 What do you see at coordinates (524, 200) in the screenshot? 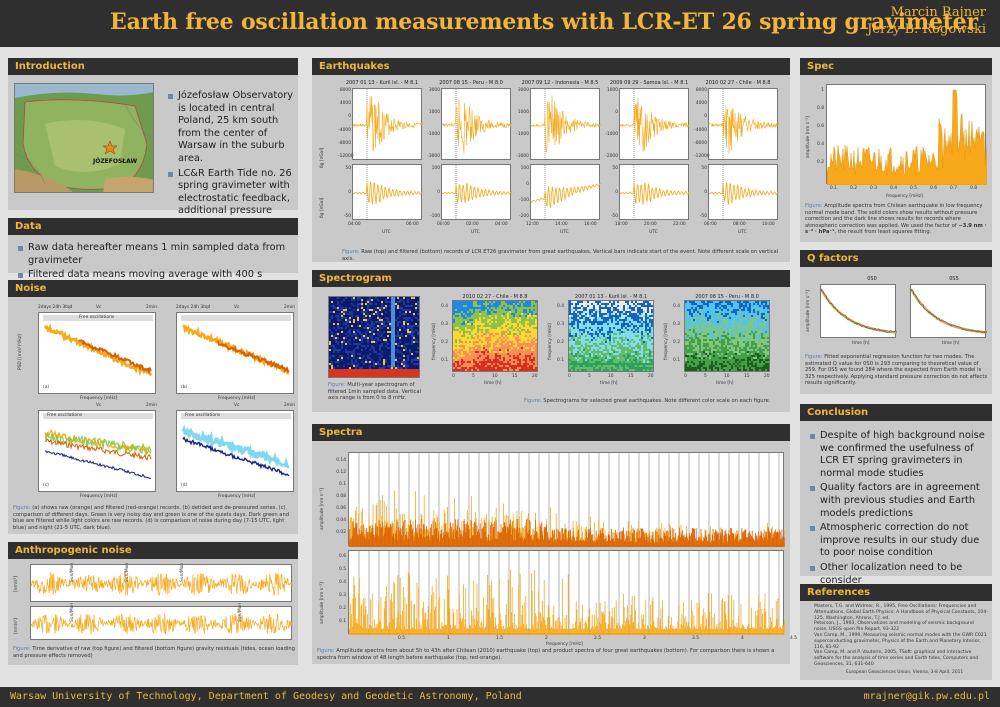
I see `eq-filtered-ytick: -100` at bounding box center [524, 200].